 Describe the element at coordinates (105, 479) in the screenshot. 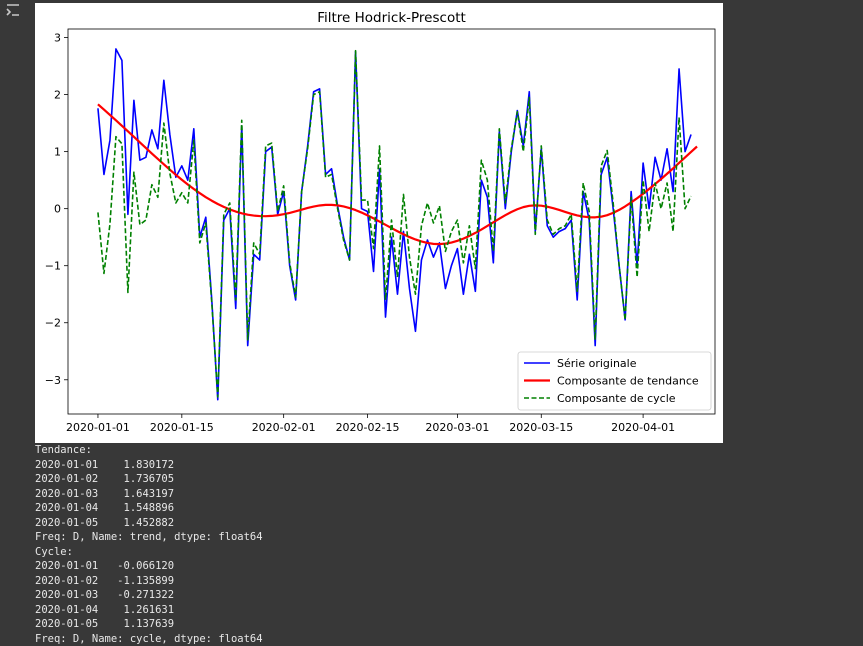

I see `output-line: 2020-01-02 1.736705` at that location.